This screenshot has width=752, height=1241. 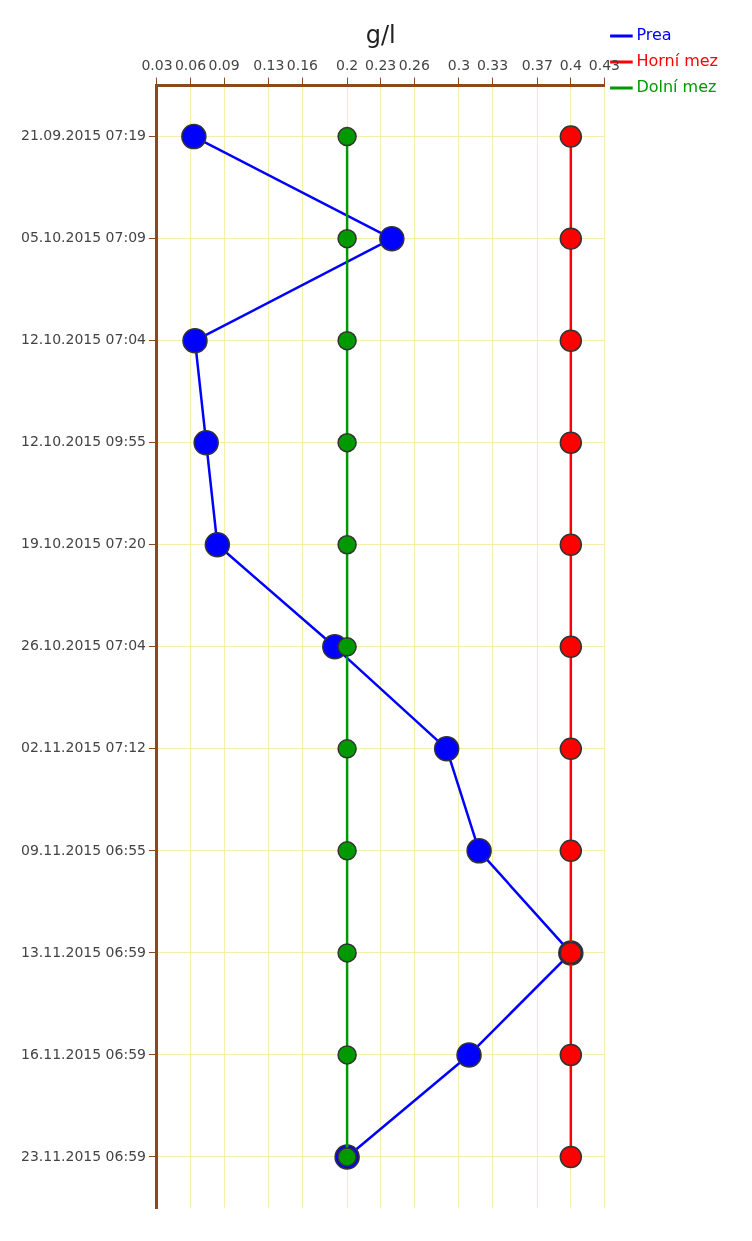 What do you see at coordinates (676, 87) in the screenshot?
I see `legend-label: Dolní mez` at bounding box center [676, 87].